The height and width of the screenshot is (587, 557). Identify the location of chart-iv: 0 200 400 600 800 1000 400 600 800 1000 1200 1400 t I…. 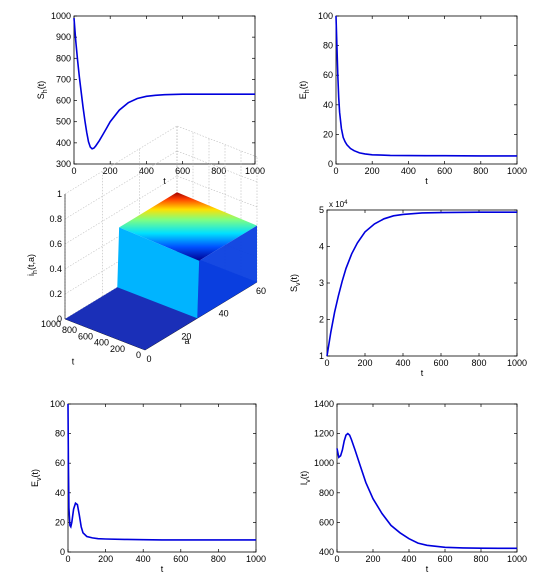
(413, 486).